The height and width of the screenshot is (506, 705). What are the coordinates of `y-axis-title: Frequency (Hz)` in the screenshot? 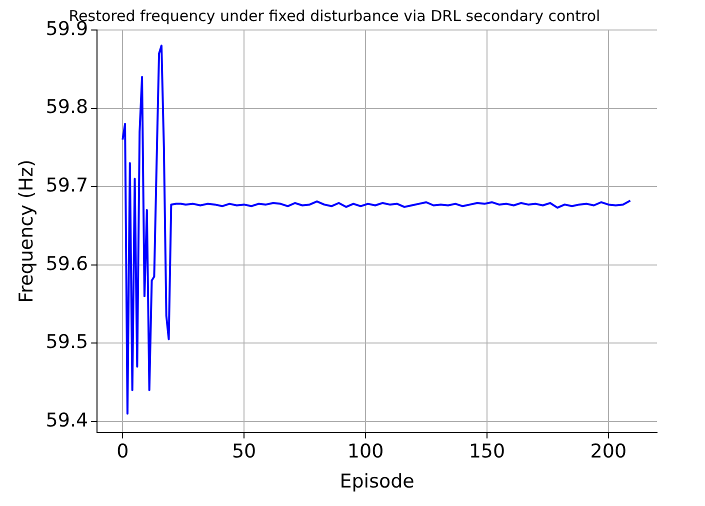 It's located at (26, 231).